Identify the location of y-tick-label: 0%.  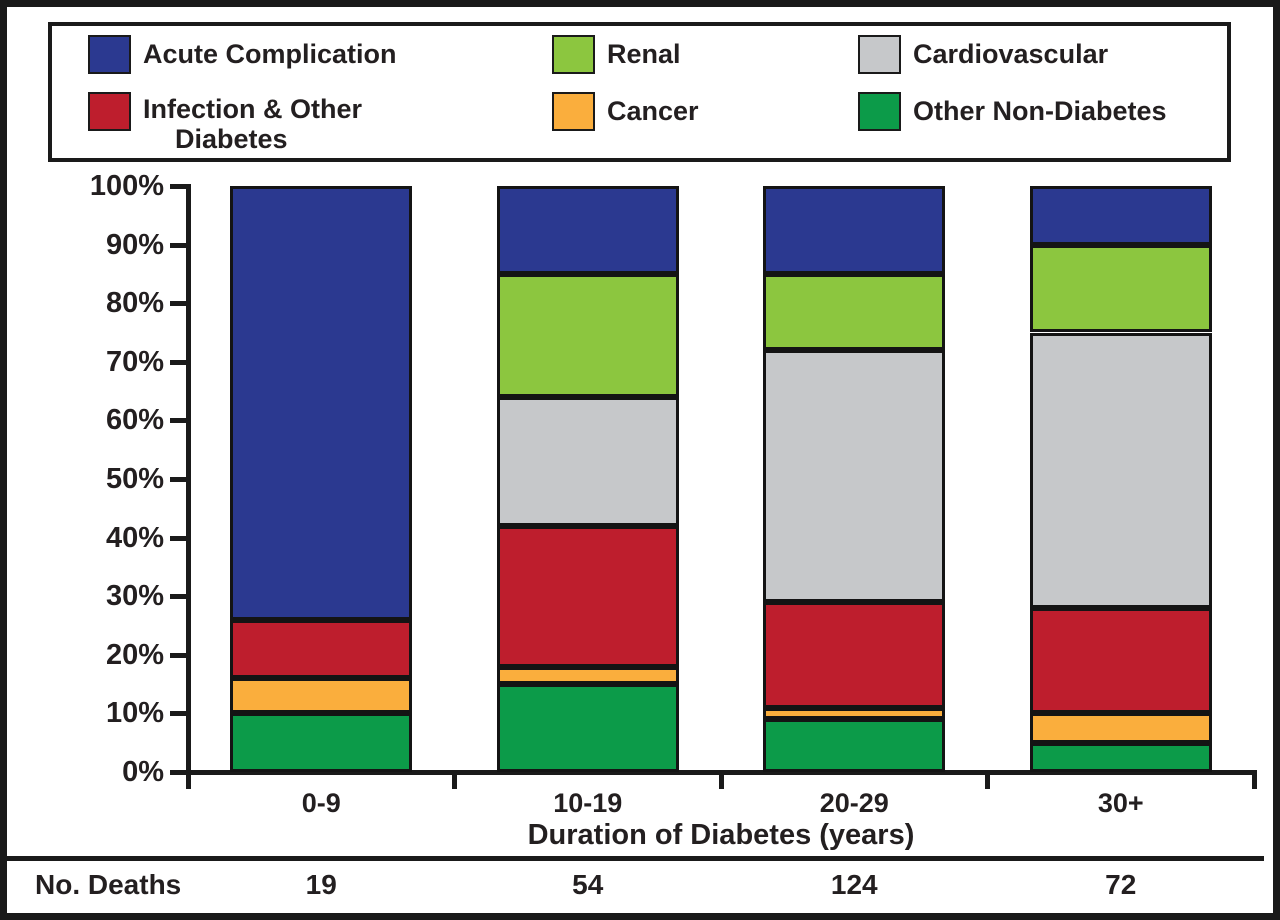
(143, 772).